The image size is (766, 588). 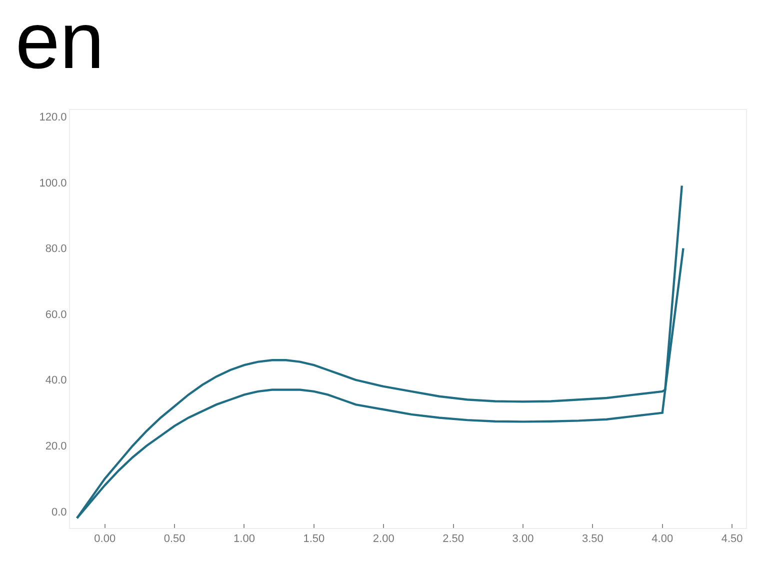 What do you see at coordinates (59, 42) in the screenshot?
I see `chart-title: en` at bounding box center [59, 42].